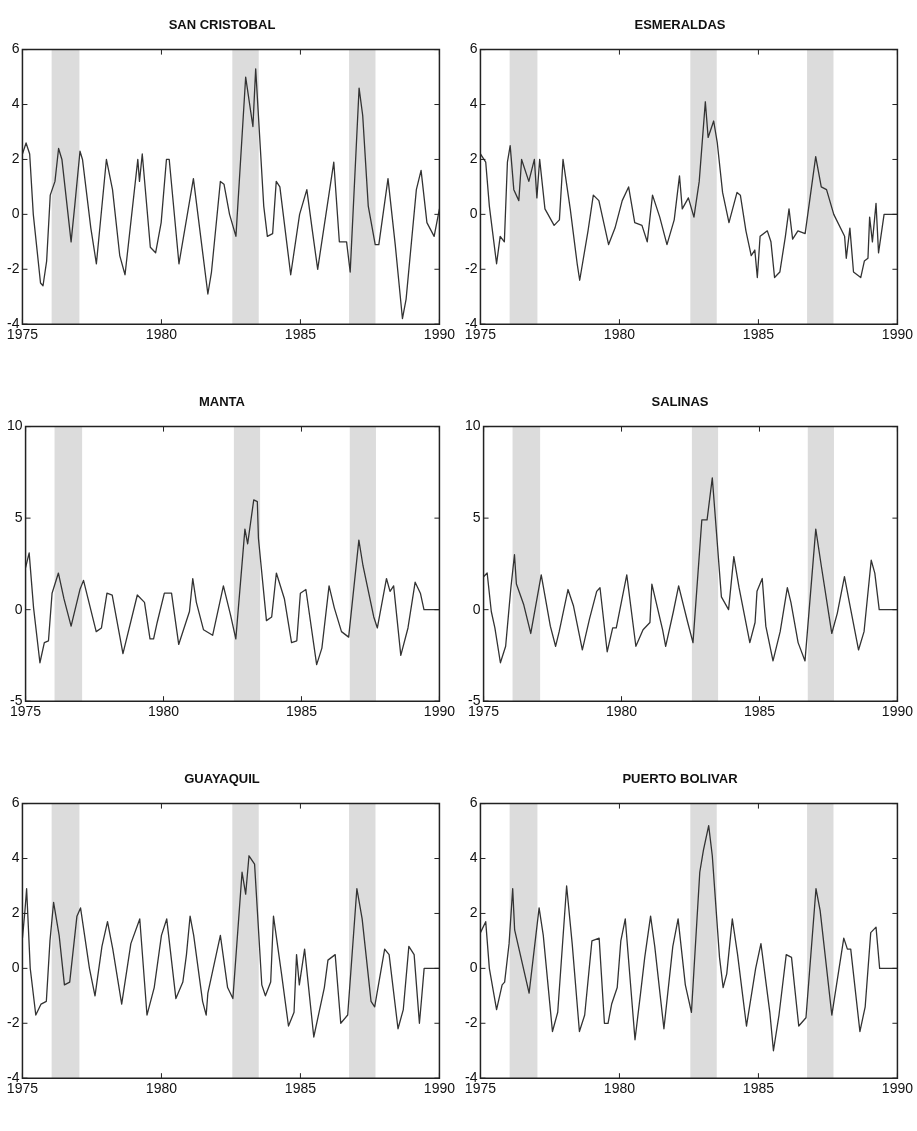  What do you see at coordinates (680, 779) in the screenshot?
I see `chart-title: PUERTO BOLIVAR` at bounding box center [680, 779].